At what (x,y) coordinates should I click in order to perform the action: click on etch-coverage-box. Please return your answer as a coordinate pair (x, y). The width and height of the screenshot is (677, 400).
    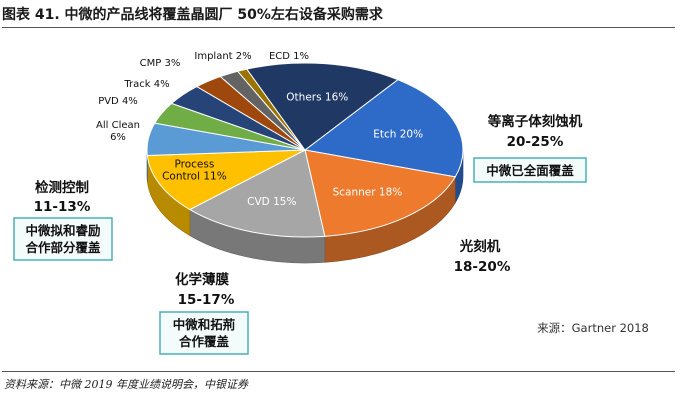
    Looking at the image, I should click on (530, 170).